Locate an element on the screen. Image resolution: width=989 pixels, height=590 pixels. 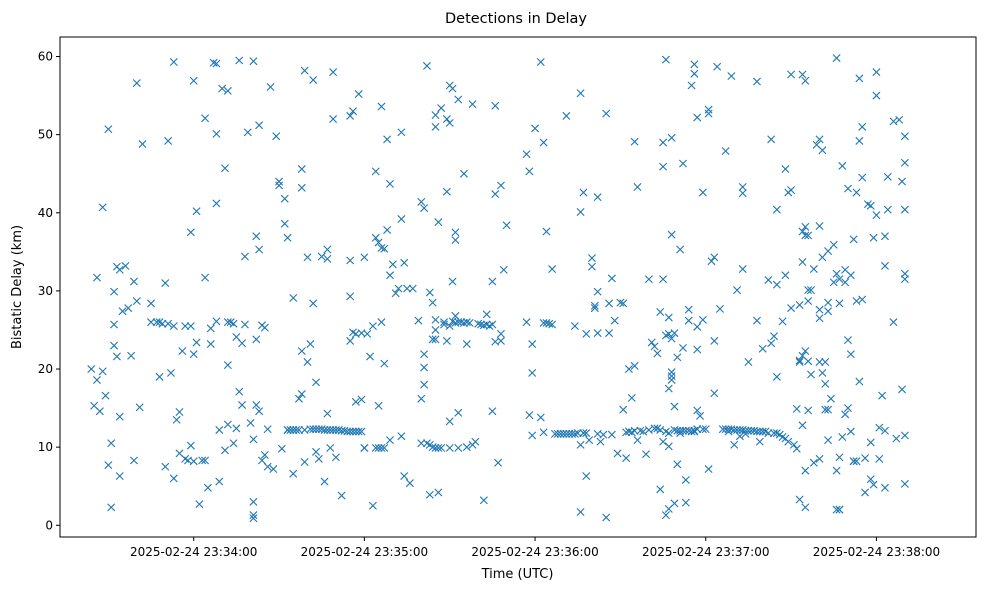
x-tick-label: 2025-02-24 23:37:00 is located at coordinates (705, 552).